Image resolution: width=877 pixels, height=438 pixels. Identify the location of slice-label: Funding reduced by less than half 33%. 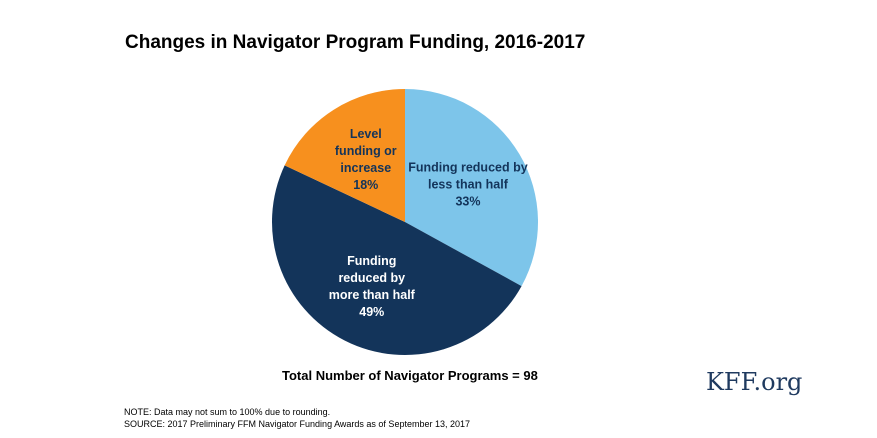
(468, 184).